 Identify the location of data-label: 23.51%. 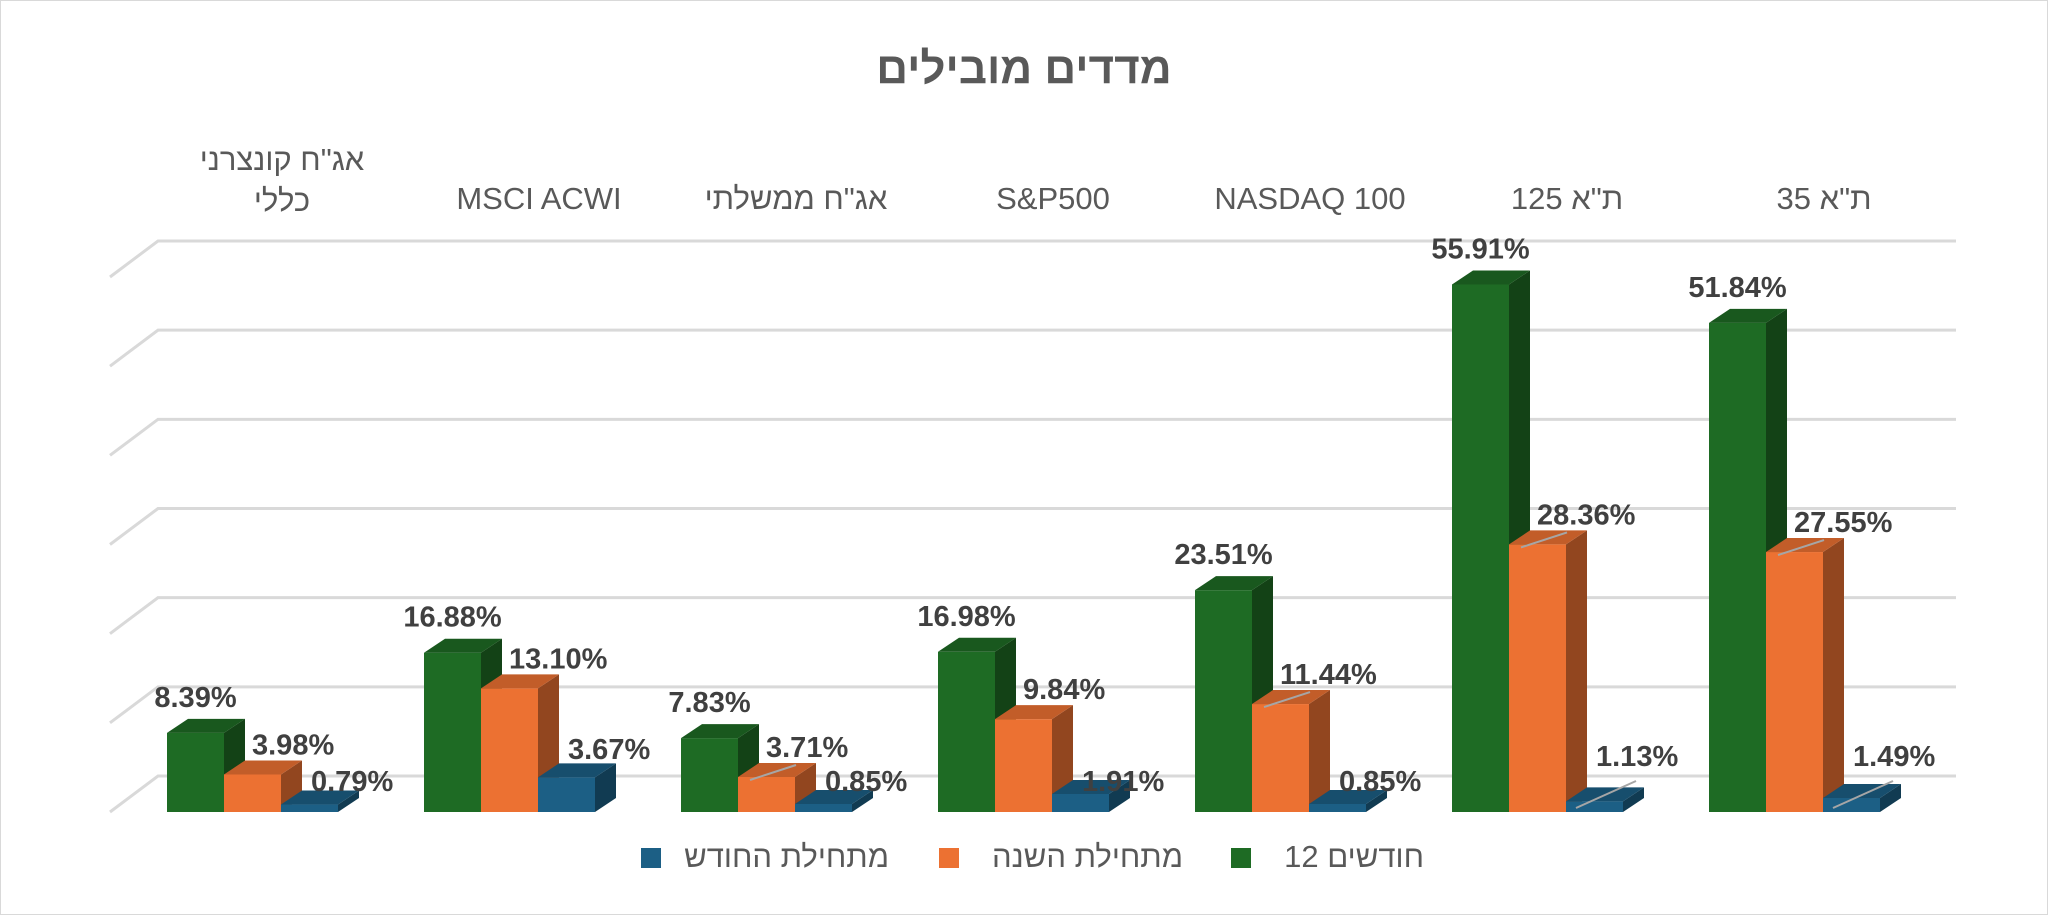
(1223, 555).